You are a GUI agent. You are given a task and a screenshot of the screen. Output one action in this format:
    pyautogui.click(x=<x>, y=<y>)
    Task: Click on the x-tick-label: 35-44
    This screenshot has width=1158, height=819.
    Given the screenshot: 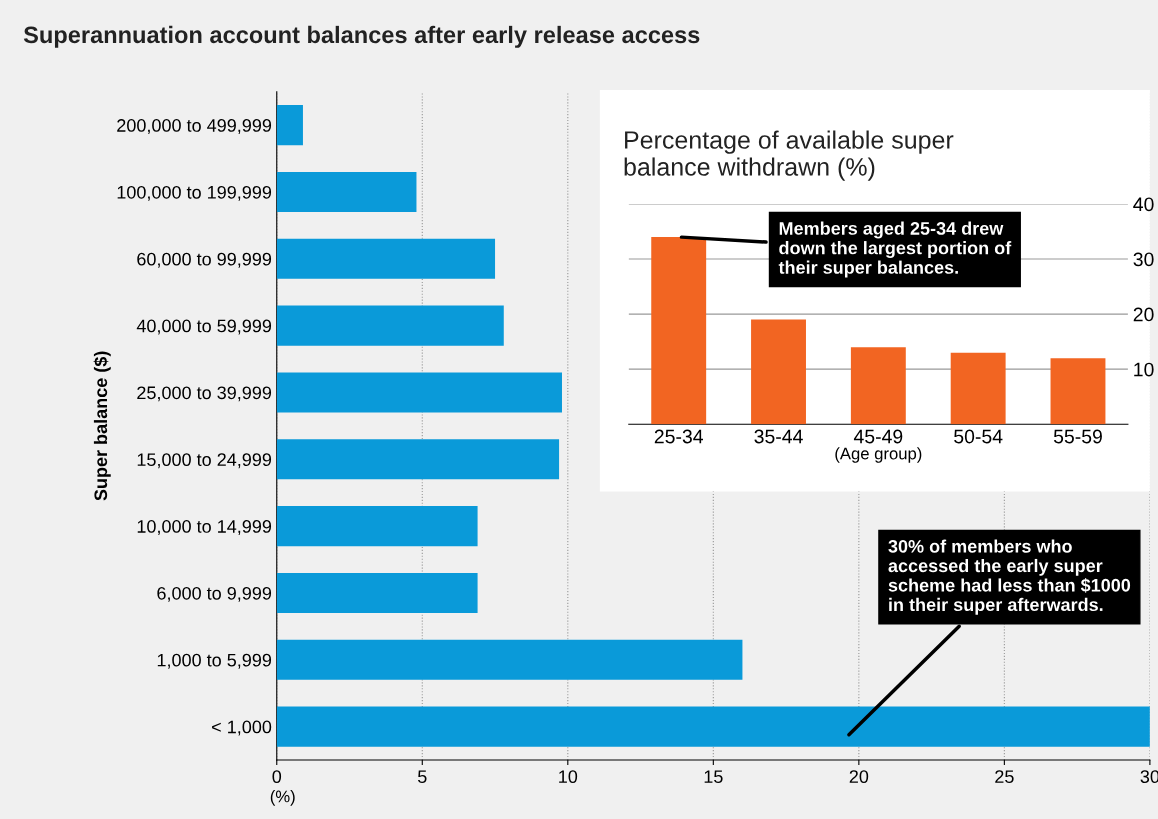 What is the action you would take?
    pyautogui.click(x=778, y=436)
    